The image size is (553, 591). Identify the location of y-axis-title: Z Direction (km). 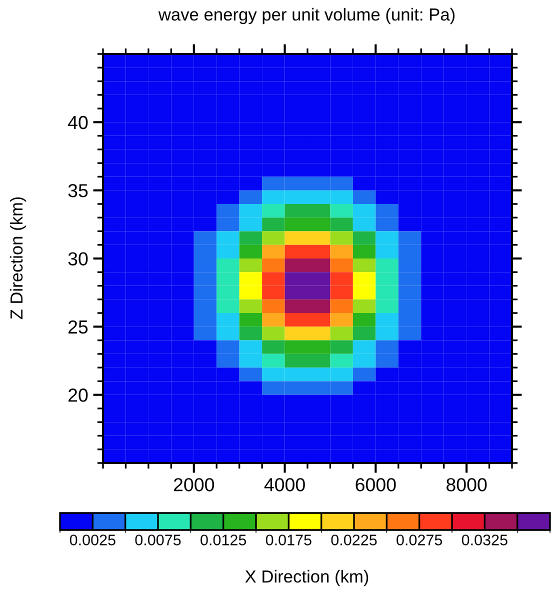
(18, 258).